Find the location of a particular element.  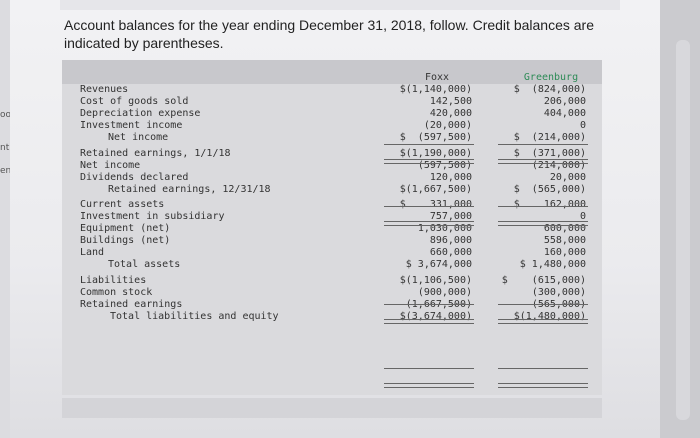

row-label: Land is located at coordinates (92, 253).